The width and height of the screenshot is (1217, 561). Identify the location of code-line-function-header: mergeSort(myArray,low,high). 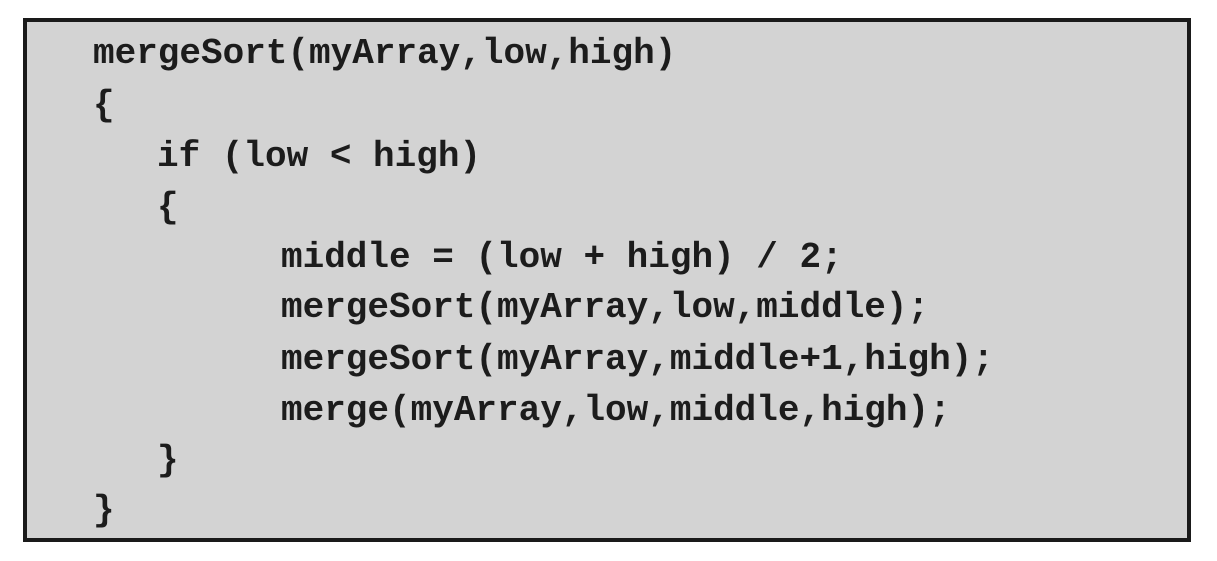
(385, 53).